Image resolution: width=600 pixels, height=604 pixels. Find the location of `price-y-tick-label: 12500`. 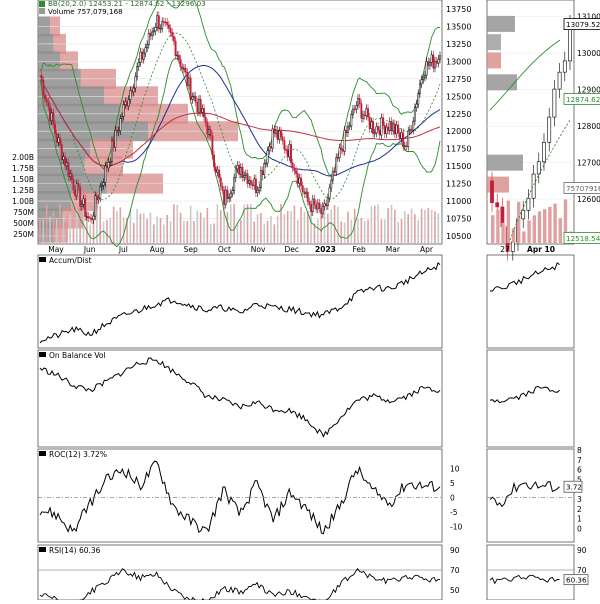

price-y-tick-label: 12500 is located at coordinates (458, 96).